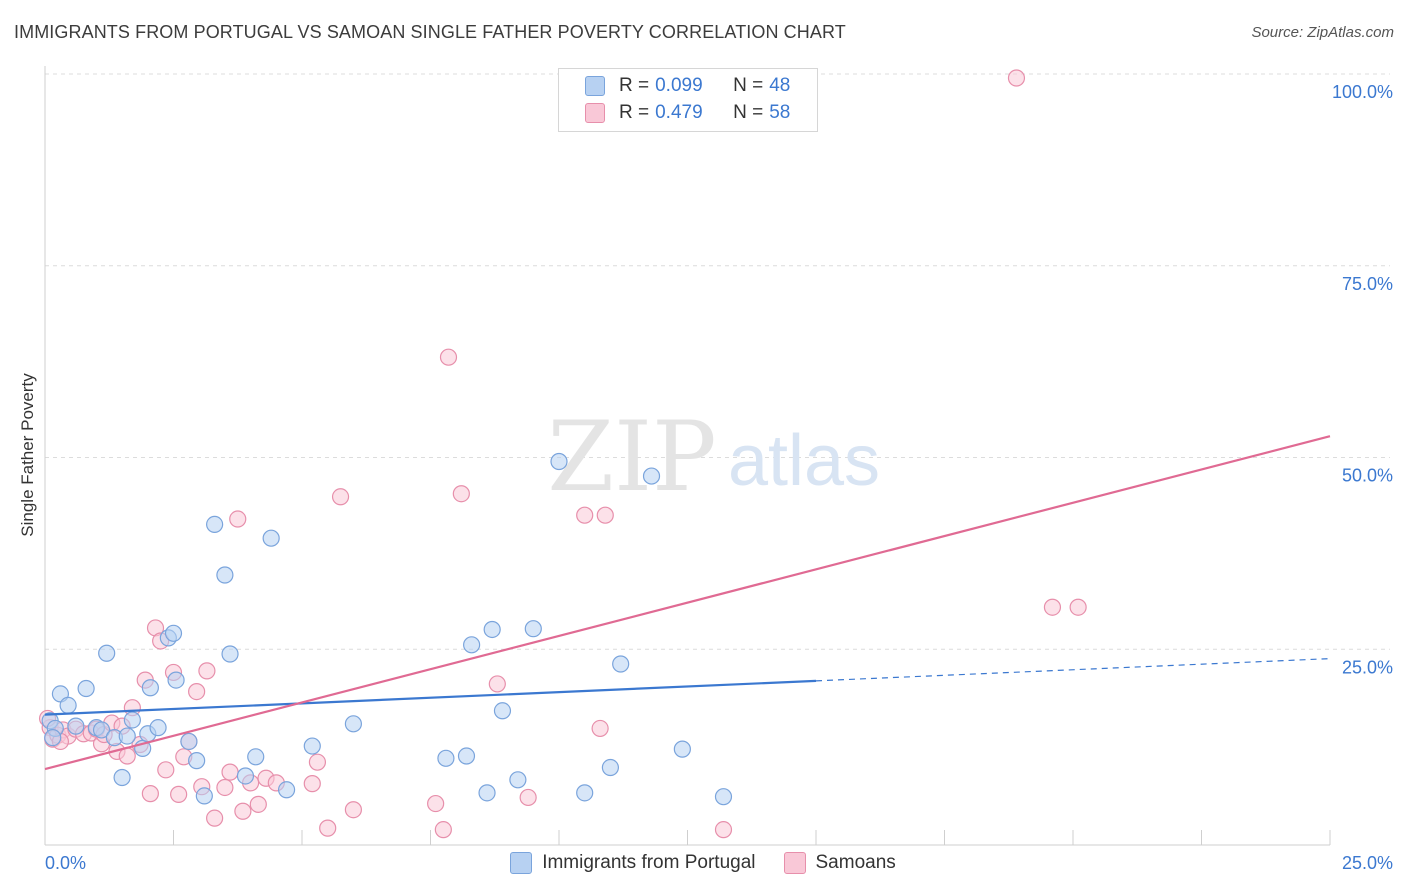 The image size is (1406, 892). What do you see at coordinates (649, 862) in the screenshot?
I see `series-label-portugal: Immigrants from Portugal` at bounding box center [649, 862].